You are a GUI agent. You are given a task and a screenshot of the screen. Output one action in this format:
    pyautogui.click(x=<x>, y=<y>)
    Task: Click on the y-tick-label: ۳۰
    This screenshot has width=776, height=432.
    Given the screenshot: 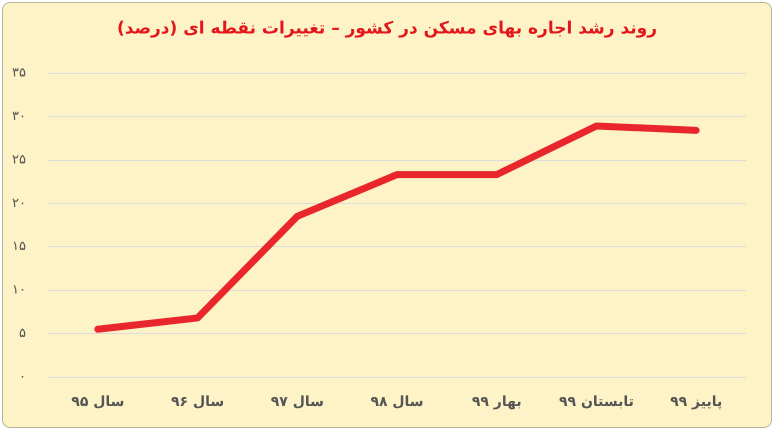 What is the action you would take?
    pyautogui.click(x=19, y=116)
    